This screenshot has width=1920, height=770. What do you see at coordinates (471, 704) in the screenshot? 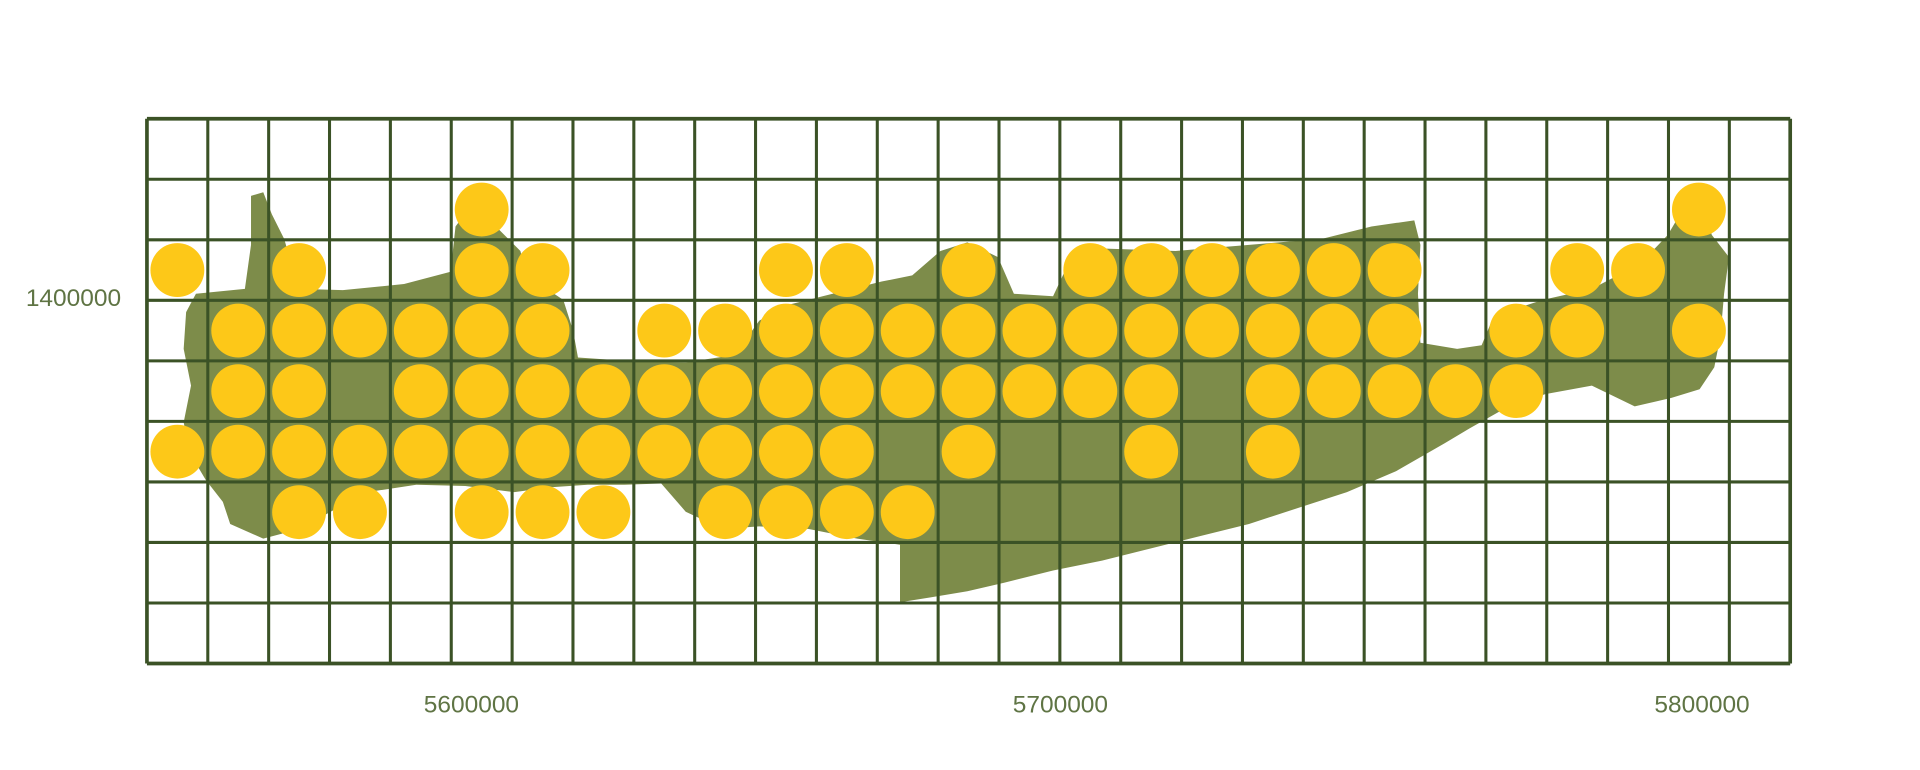
I see `x-tick-label: 5600000` at bounding box center [471, 704].